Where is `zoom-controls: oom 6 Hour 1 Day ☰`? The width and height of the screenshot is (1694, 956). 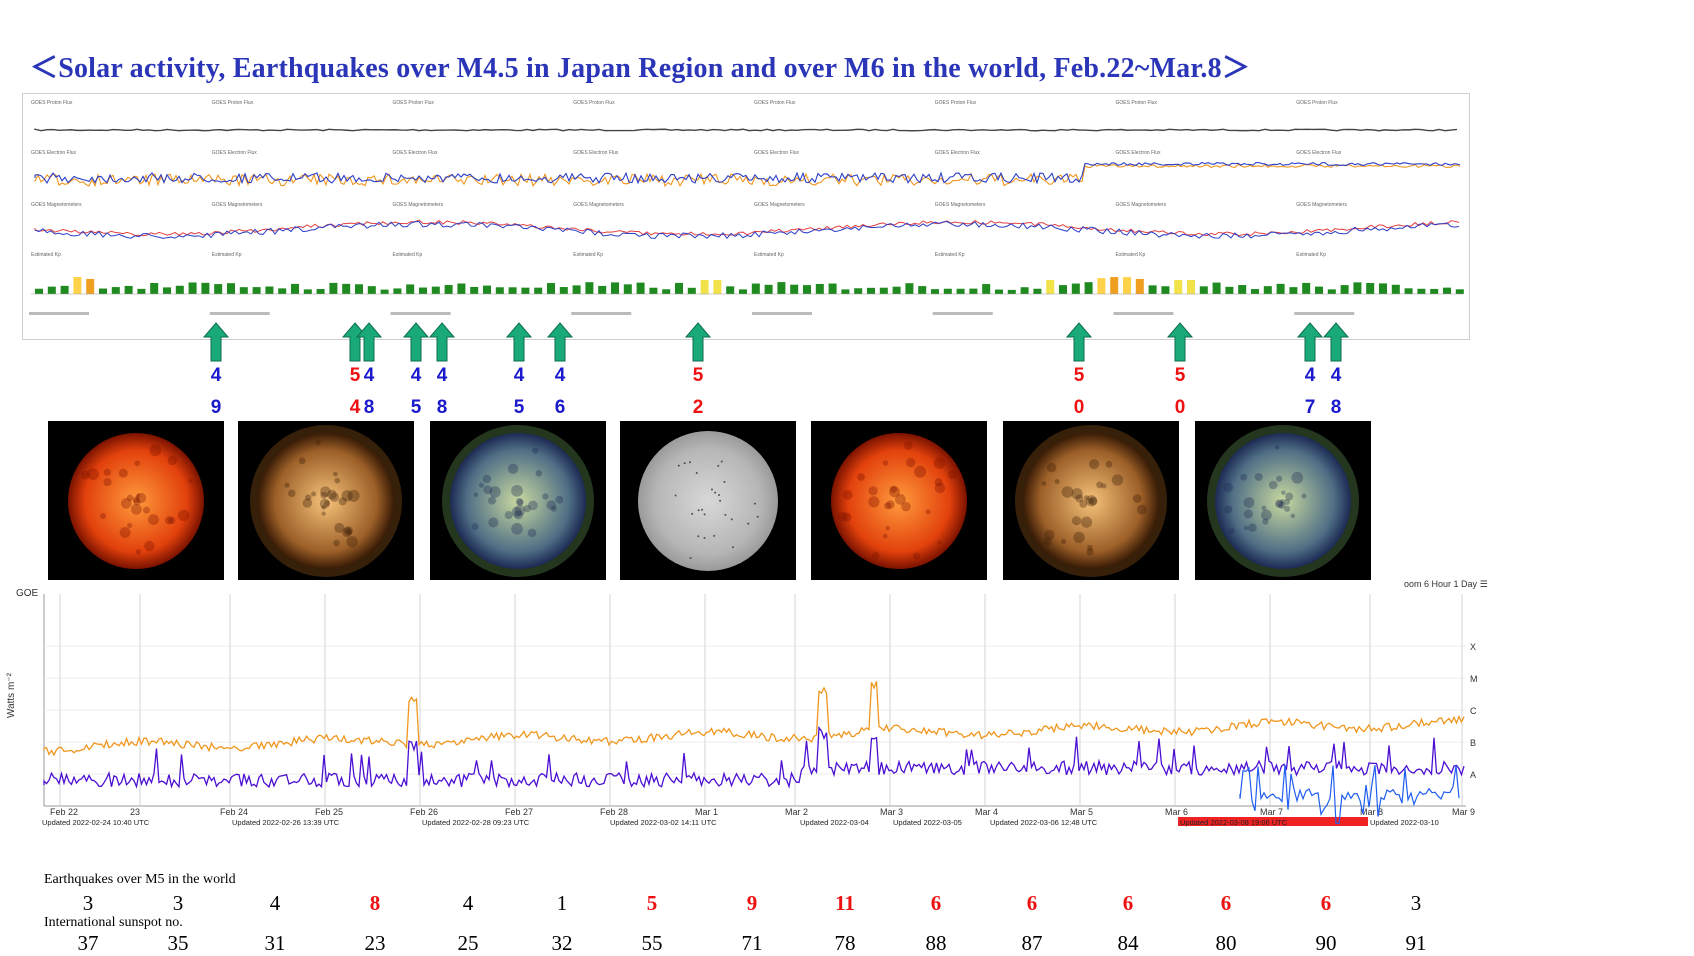 zoom-controls: oom 6 Hour 1 Day ☰ is located at coordinates (1446, 584).